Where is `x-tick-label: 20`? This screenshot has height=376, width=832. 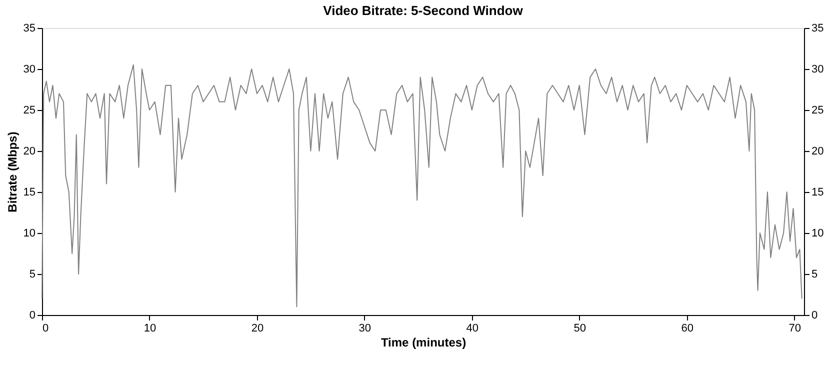 x-tick-label: 20 is located at coordinates (257, 328).